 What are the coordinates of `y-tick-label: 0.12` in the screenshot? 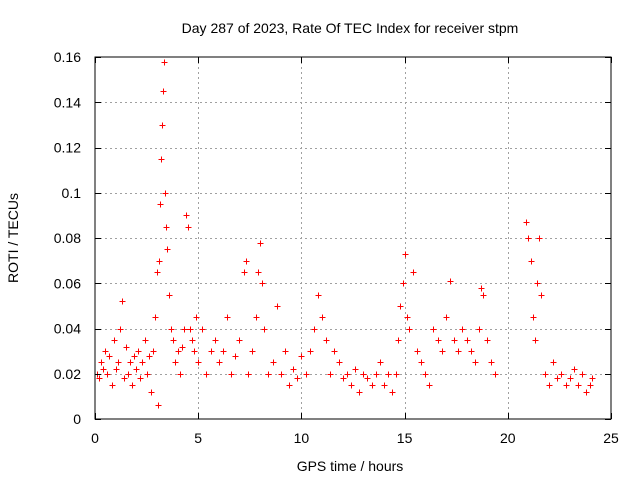 It's located at (67, 148).